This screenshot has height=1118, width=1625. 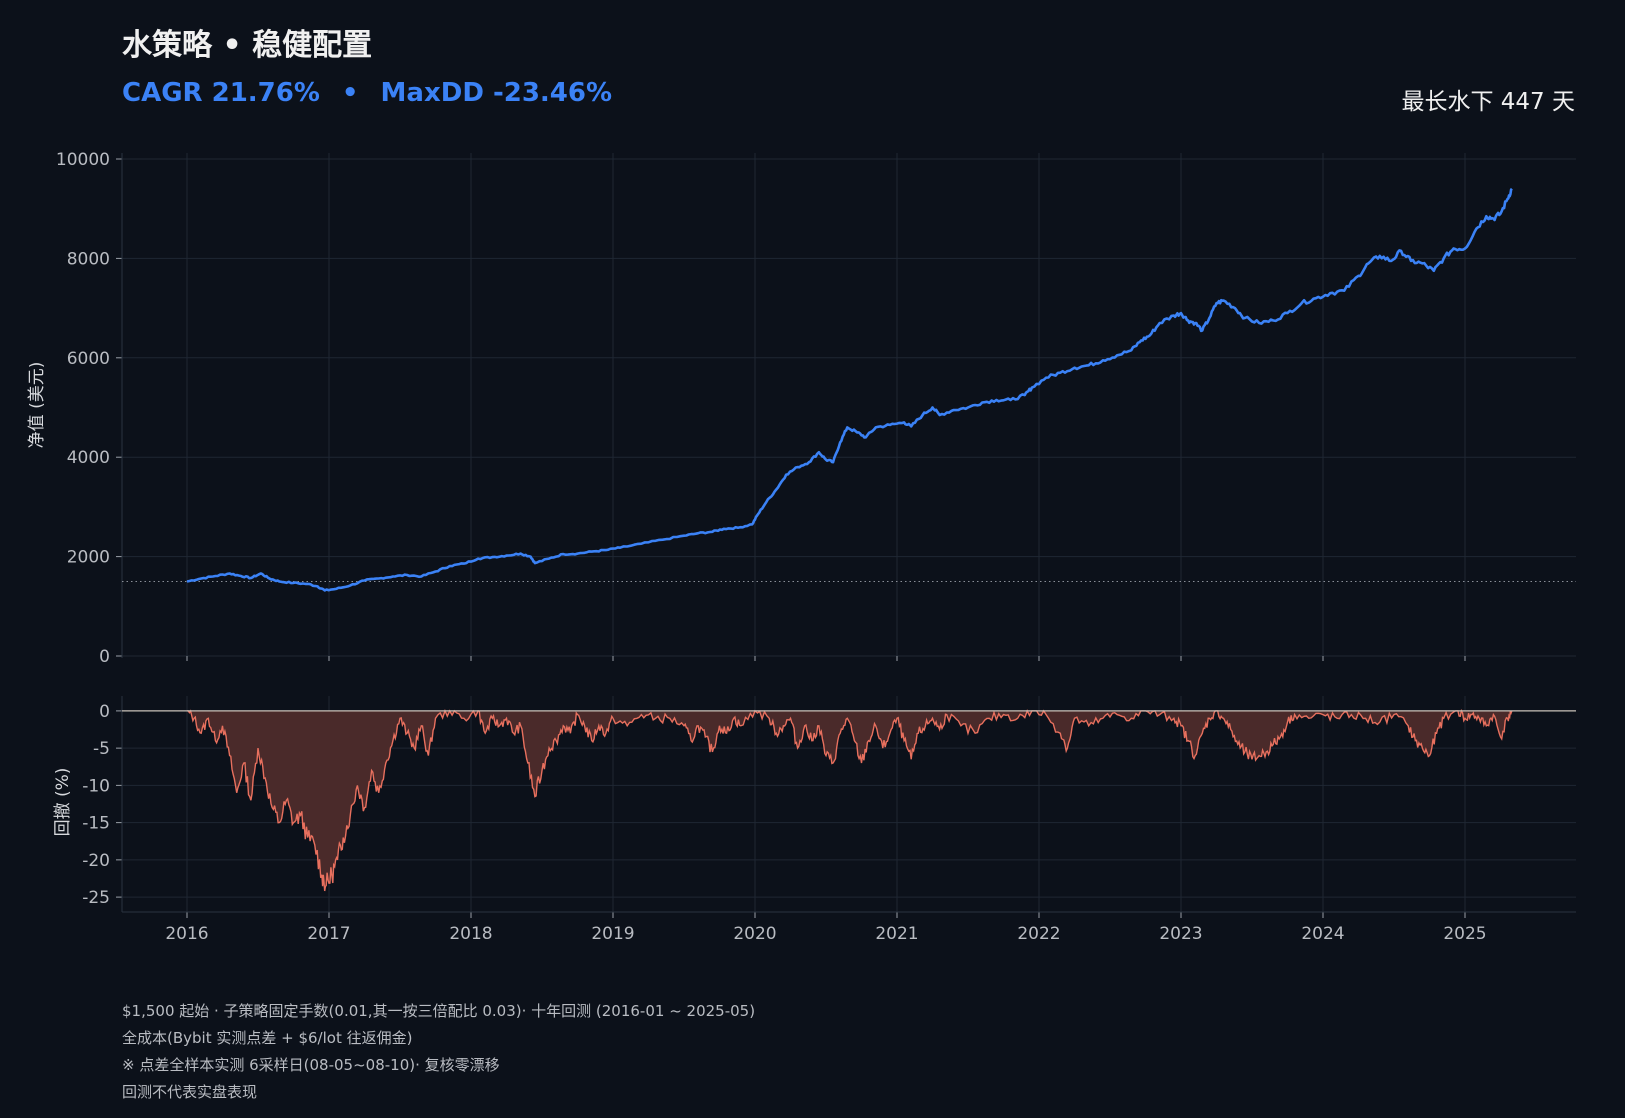 What do you see at coordinates (221, 93) in the screenshot?
I see `cagr-label: CAGR 21.76%` at bounding box center [221, 93].